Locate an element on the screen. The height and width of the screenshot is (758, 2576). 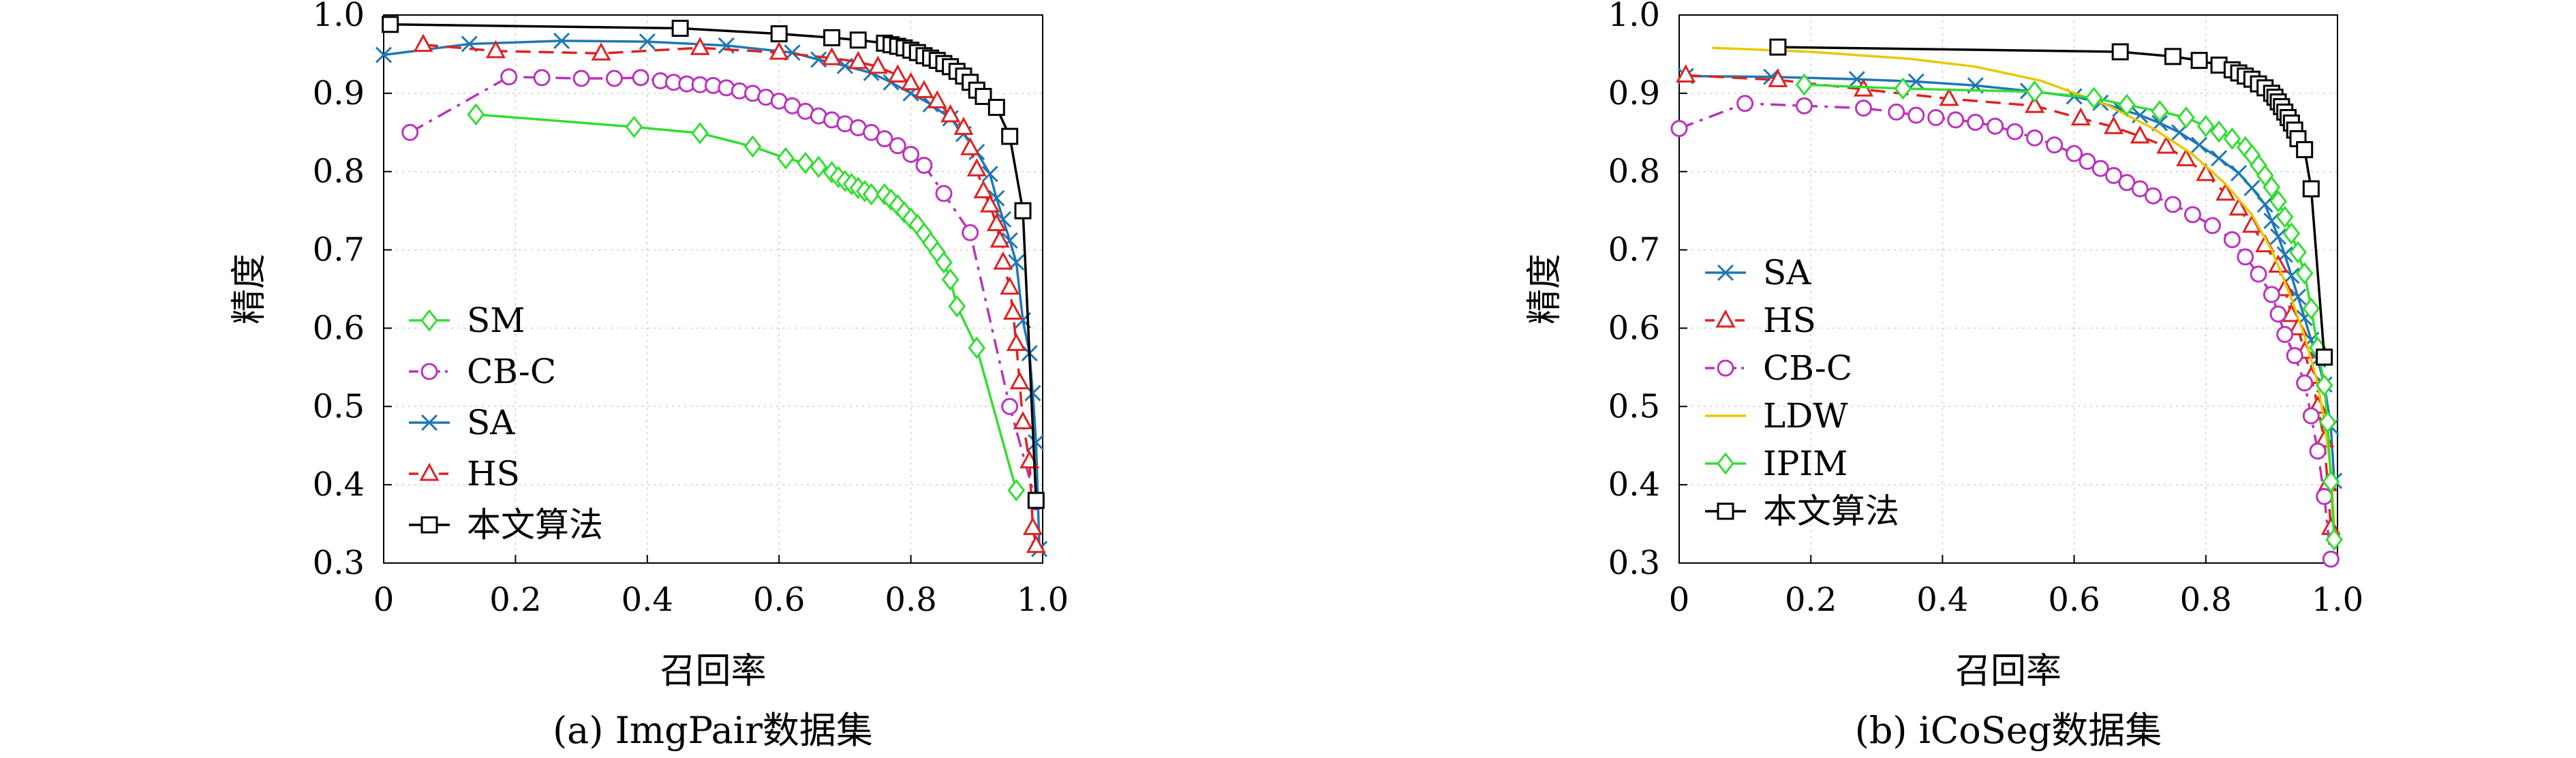
chart-caption: (b) iCoSeg数据集 is located at coordinates (2009, 730).